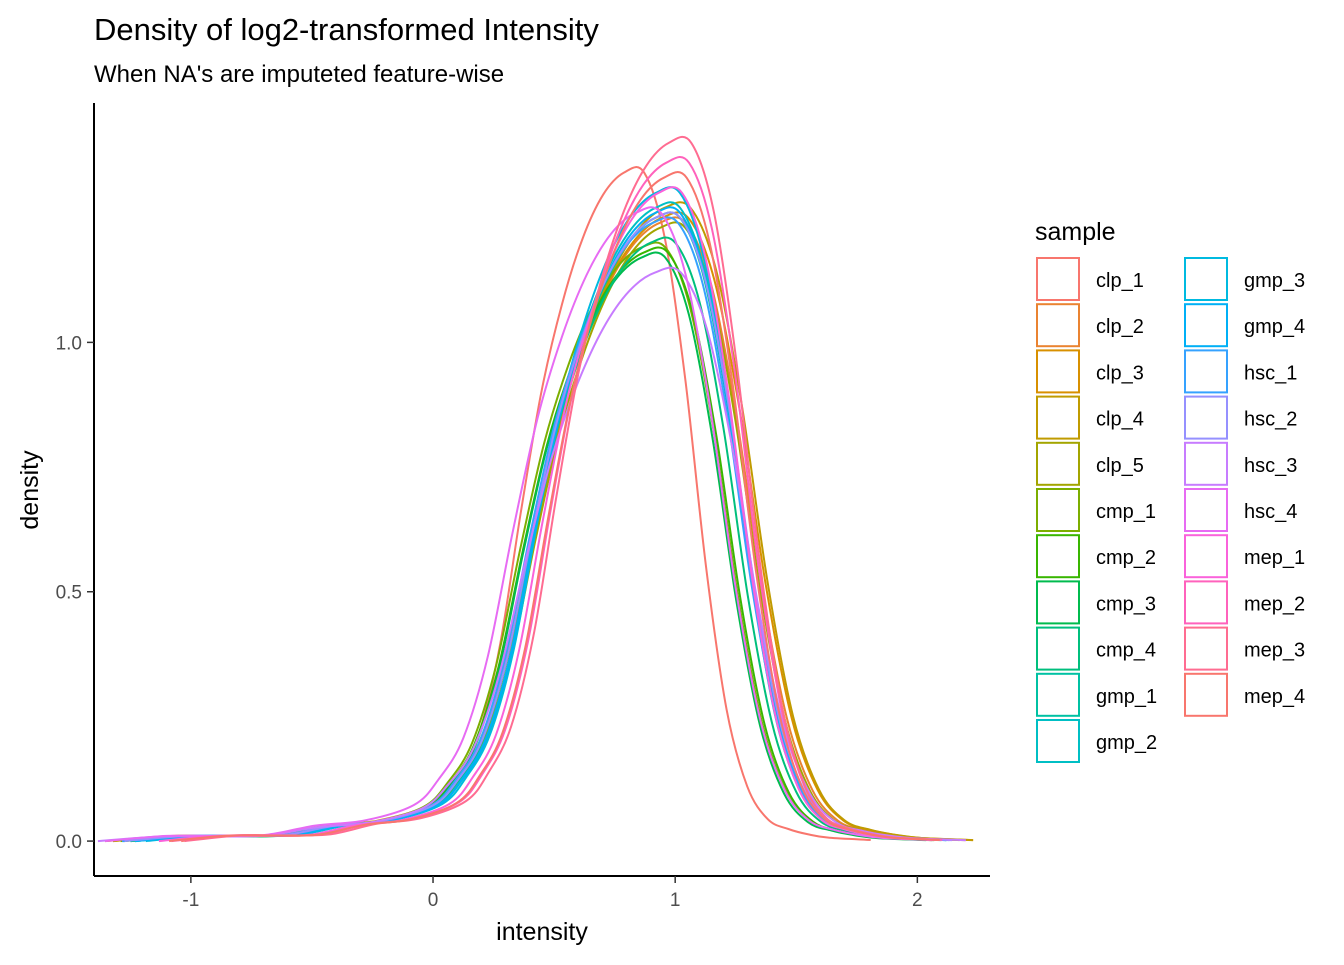 The width and height of the screenshot is (1344, 965). I want to click on legend-label: mep_3, so click(1274, 651).